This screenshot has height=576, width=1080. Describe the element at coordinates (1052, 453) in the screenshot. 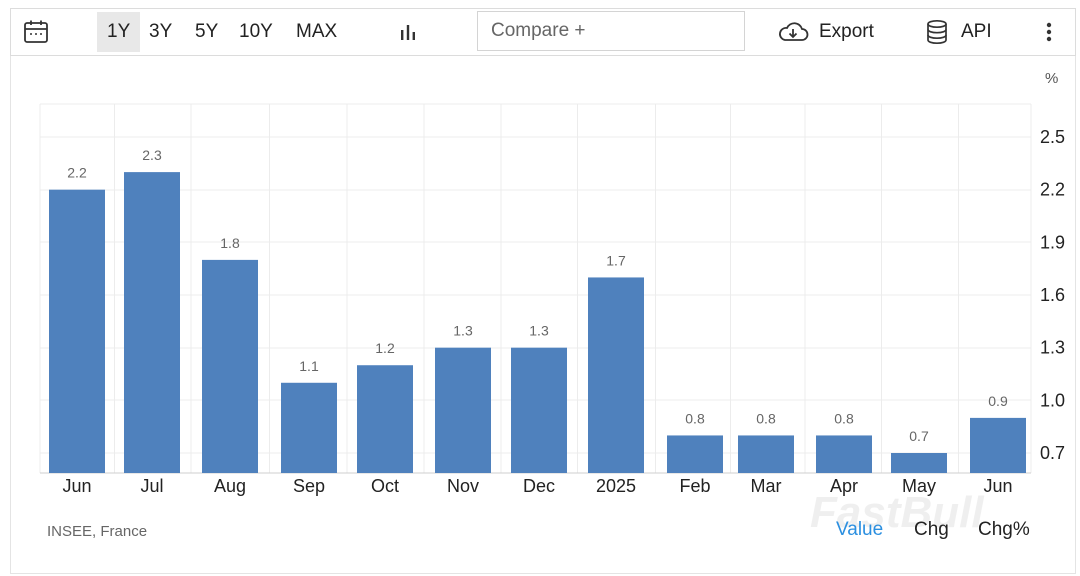

I see `y-tick-label: 0.7` at that location.